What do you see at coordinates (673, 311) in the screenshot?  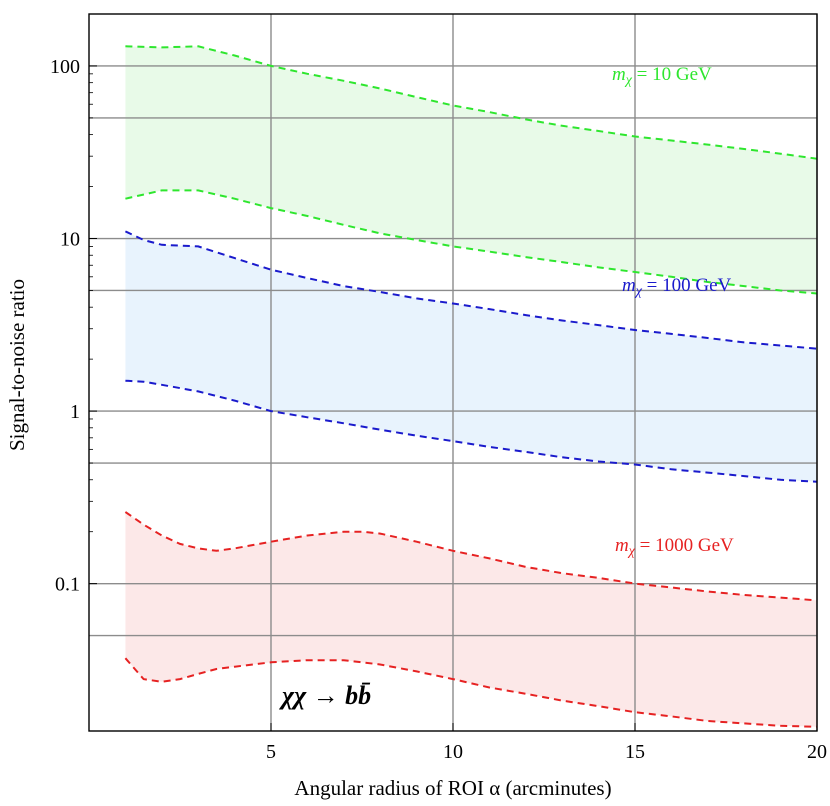 I see `band-labels: mχ = 10 GeV mχ = 100 GeV mχ = 1000 GeV` at bounding box center [673, 311].